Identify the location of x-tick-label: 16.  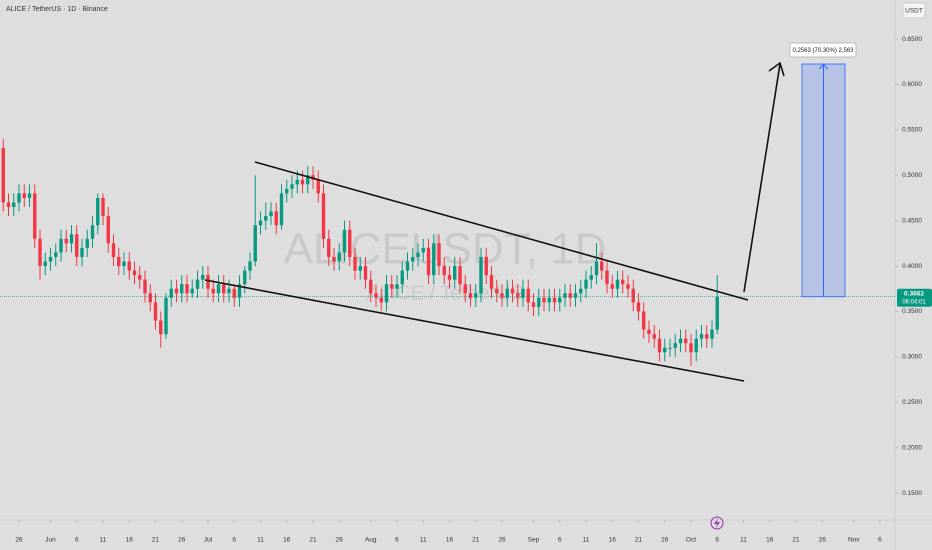
(770, 540).